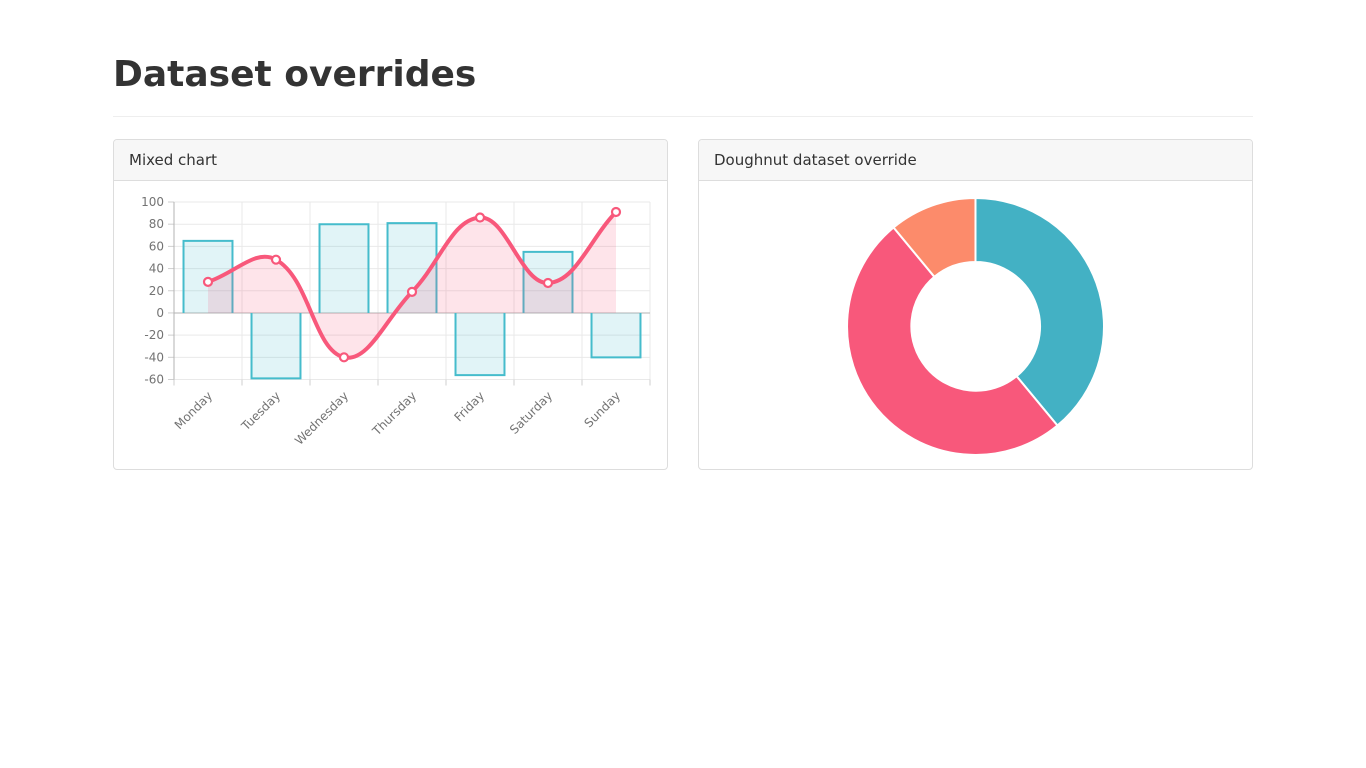 The height and width of the screenshot is (768, 1366). What do you see at coordinates (295, 74) in the screenshot?
I see `page-title: Dataset overrides` at bounding box center [295, 74].